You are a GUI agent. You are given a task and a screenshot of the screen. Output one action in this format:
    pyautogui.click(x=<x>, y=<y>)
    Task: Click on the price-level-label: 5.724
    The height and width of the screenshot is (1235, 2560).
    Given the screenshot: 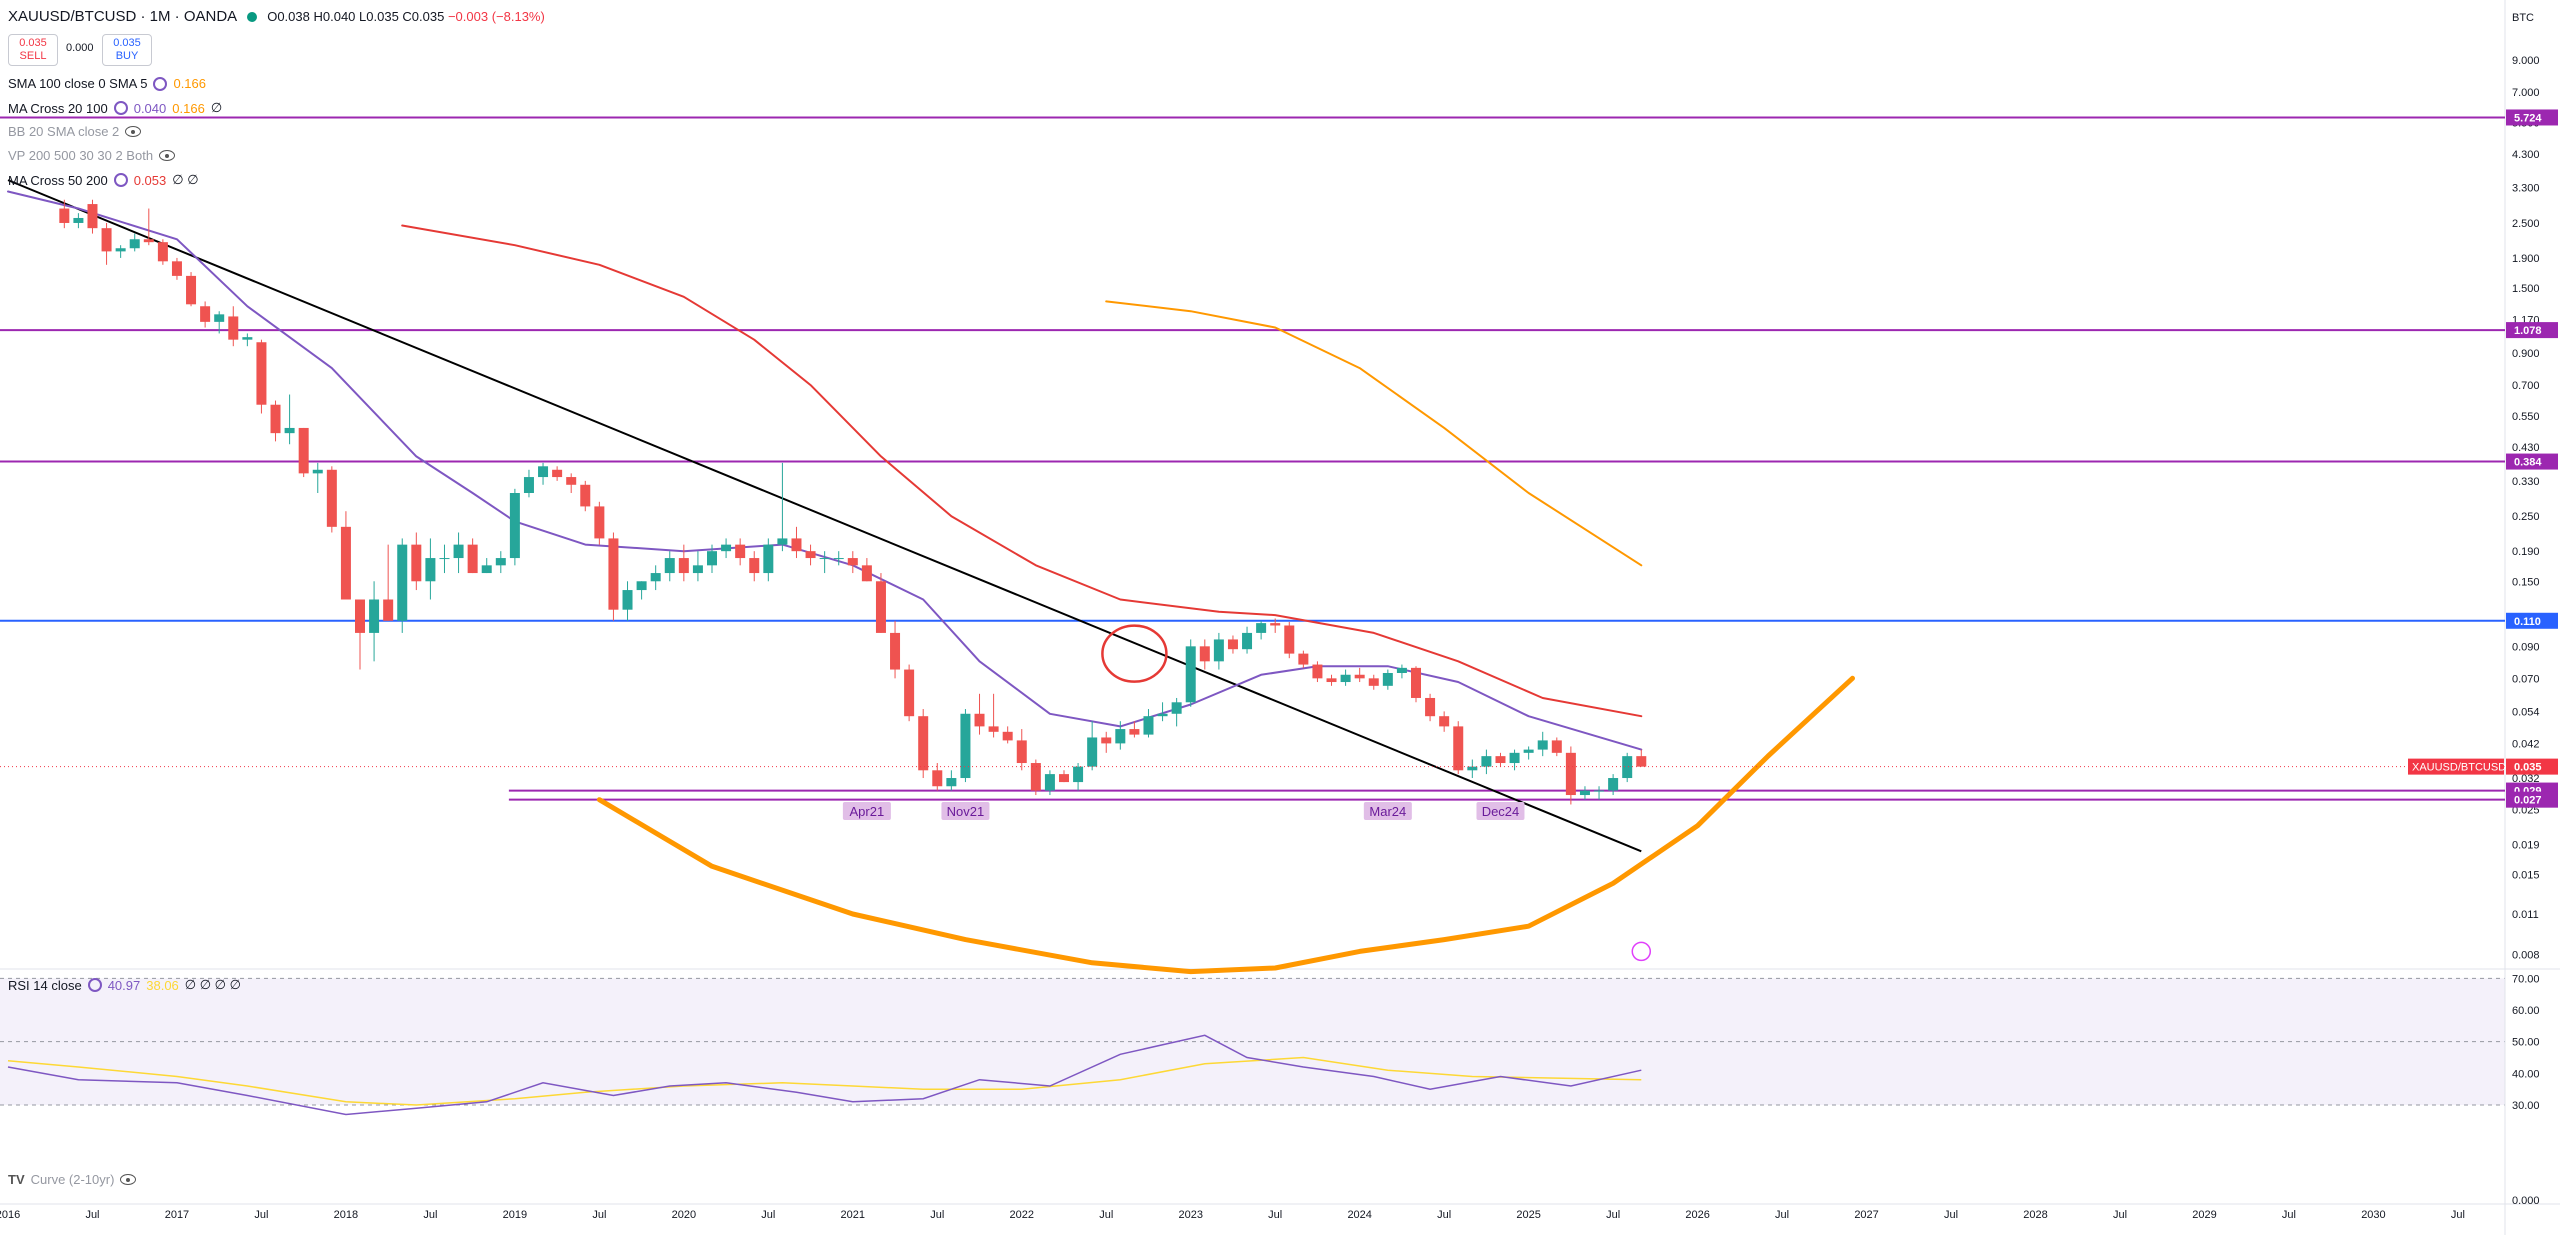 What is the action you would take?
    pyautogui.click(x=2528, y=118)
    